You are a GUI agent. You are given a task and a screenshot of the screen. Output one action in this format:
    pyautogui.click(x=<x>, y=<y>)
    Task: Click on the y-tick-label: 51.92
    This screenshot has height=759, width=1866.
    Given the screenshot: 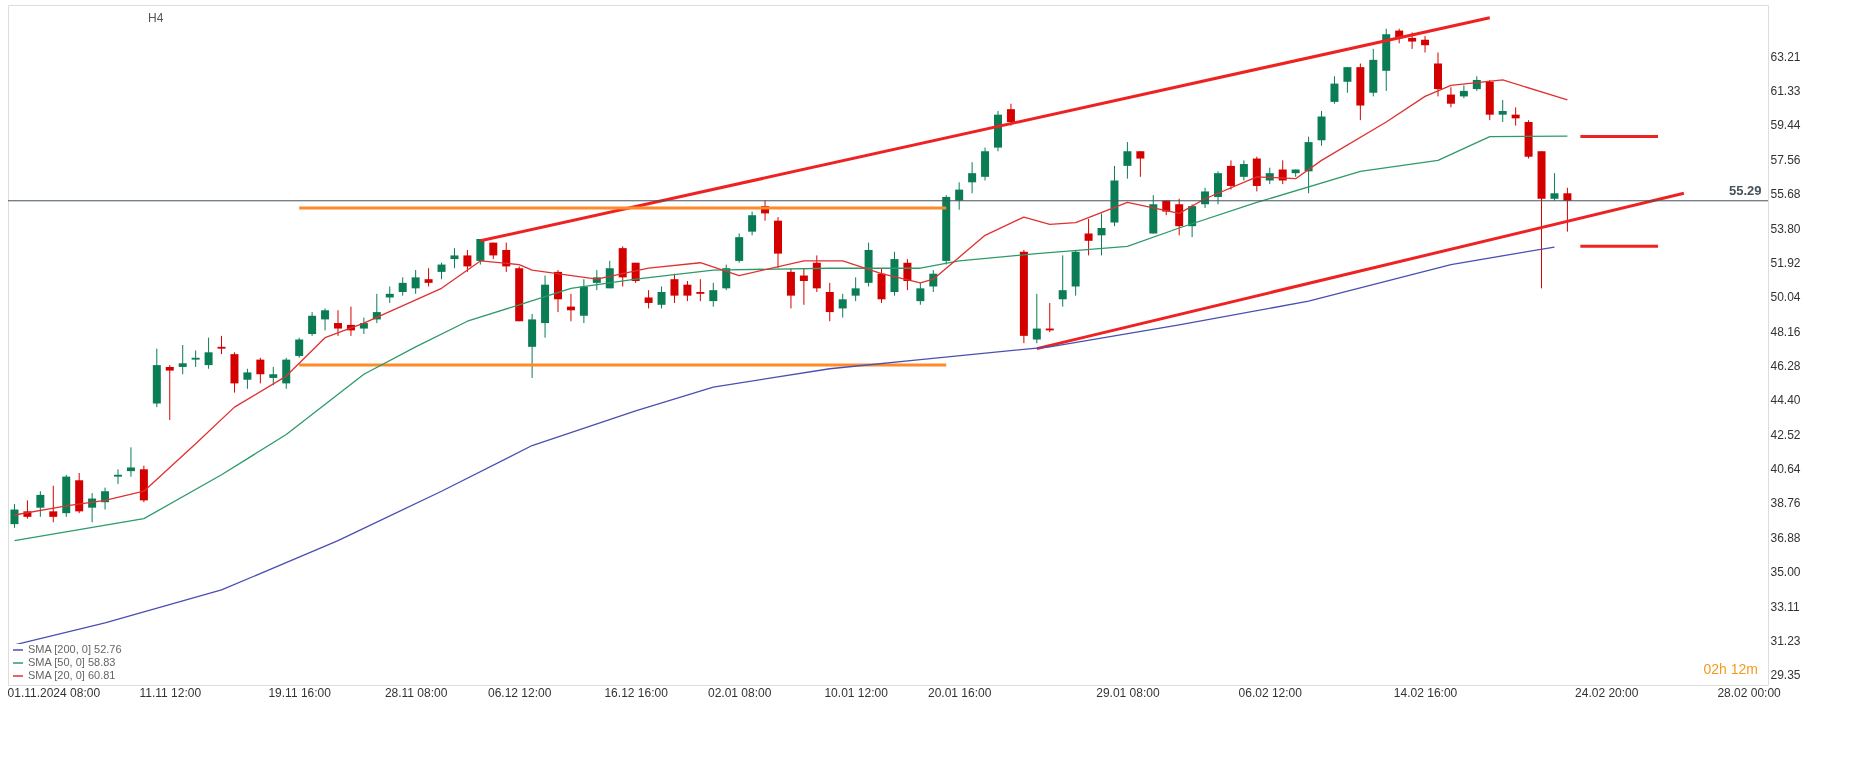 What is the action you would take?
    pyautogui.click(x=1785, y=262)
    